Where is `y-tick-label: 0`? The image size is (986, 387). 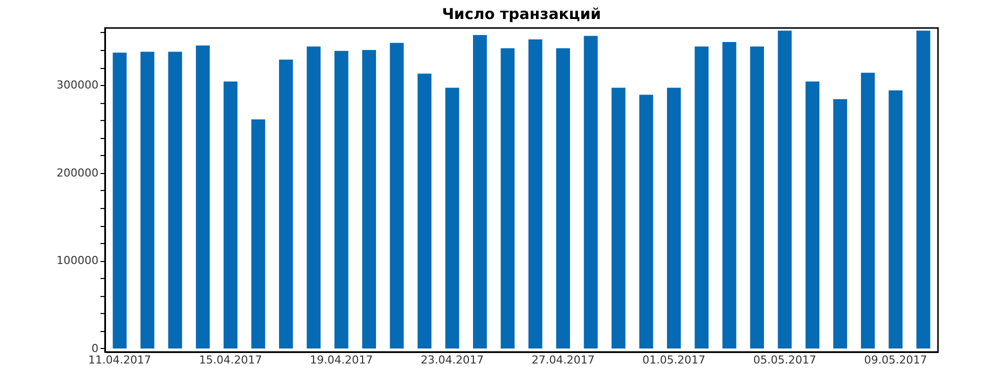 y-tick-label: 0 is located at coordinates (95, 348).